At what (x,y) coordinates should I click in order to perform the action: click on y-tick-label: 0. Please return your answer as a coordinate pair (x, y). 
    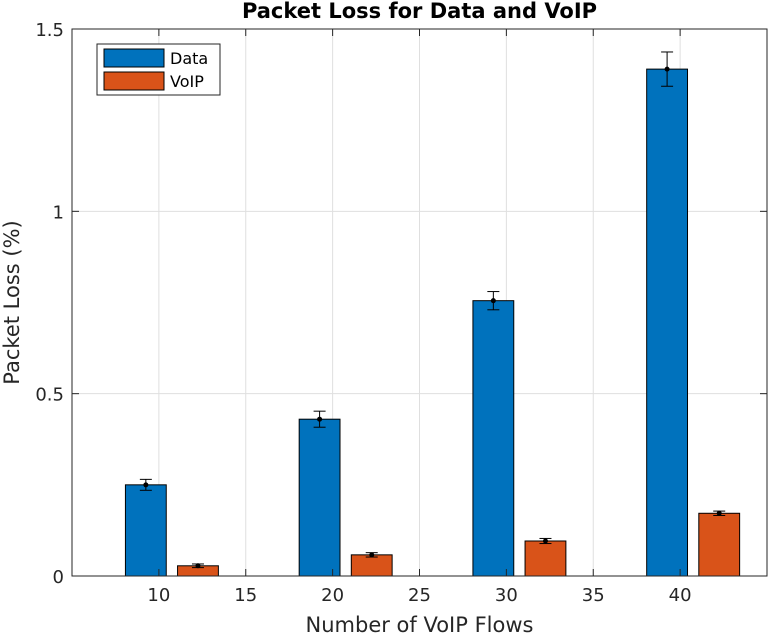
    Looking at the image, I should click on (58, 577).